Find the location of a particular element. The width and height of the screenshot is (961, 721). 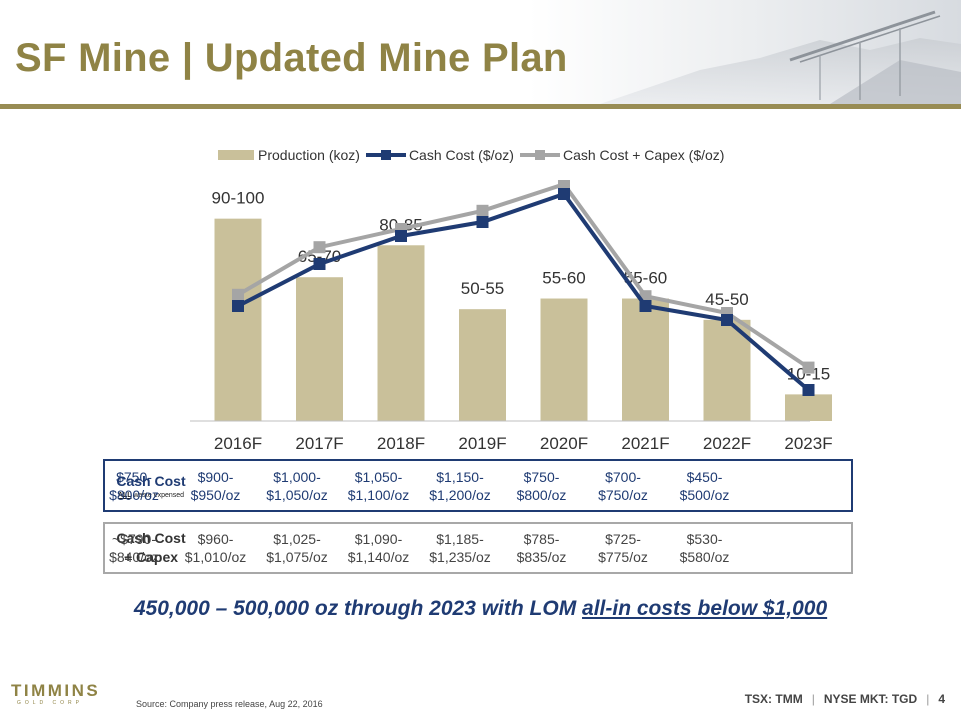

cash-cost-cell-line: $1,050/oz is located at coordinates (297, 494).